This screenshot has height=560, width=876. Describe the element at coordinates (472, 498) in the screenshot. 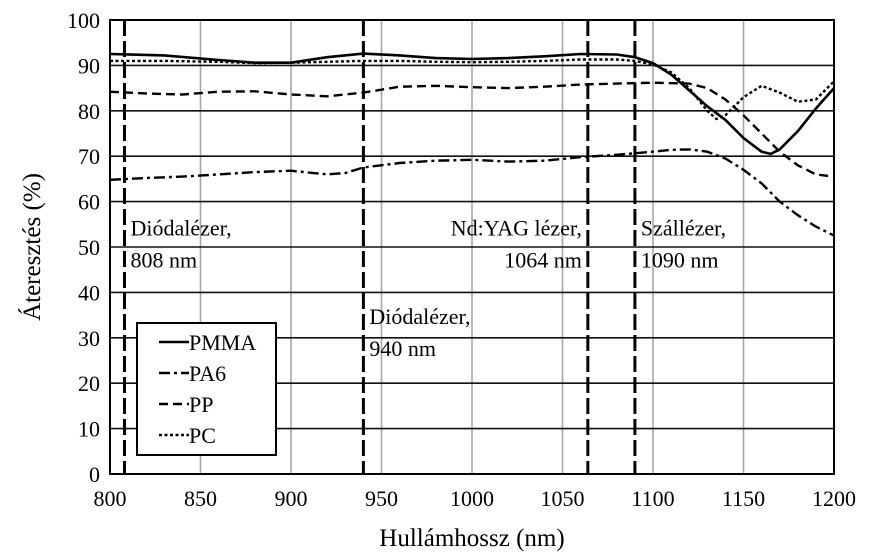

I see `x-tick-label: 1000` at that location.